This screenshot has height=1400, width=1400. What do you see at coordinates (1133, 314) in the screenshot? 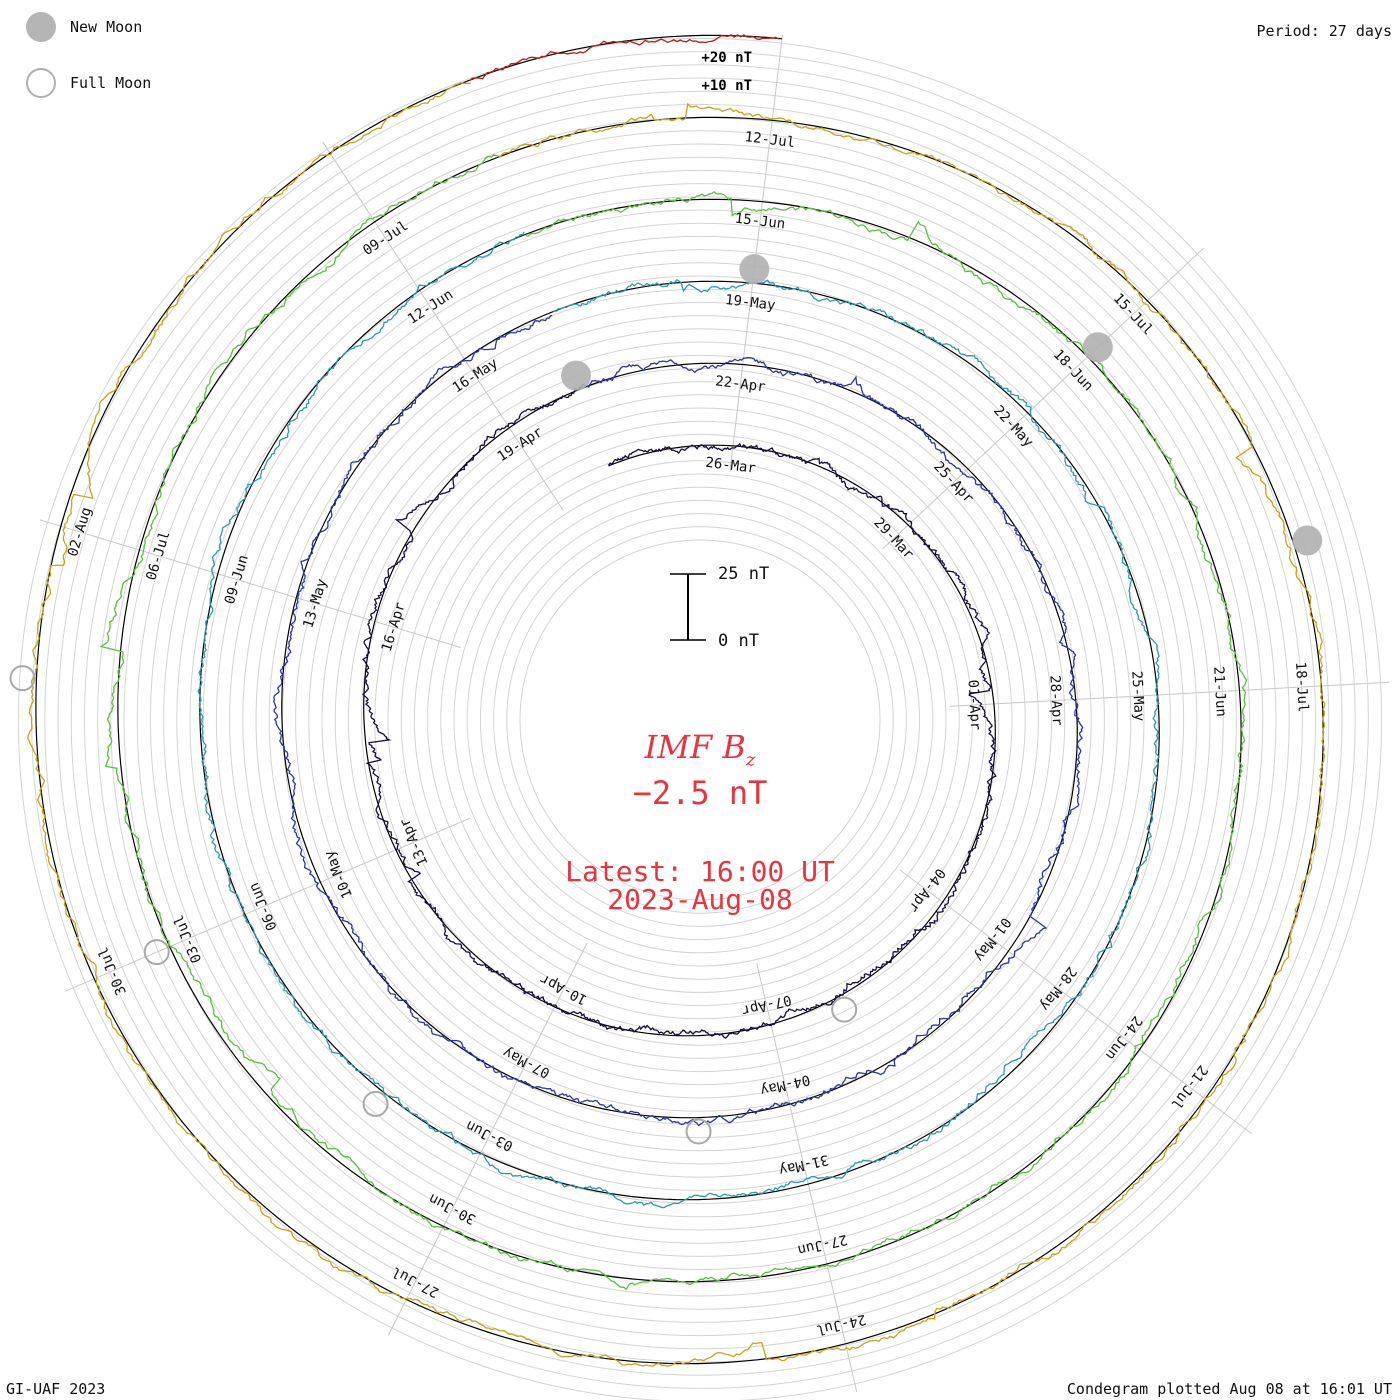
I see `date-label: 15-Jul` at bounding box center [1133, 314].